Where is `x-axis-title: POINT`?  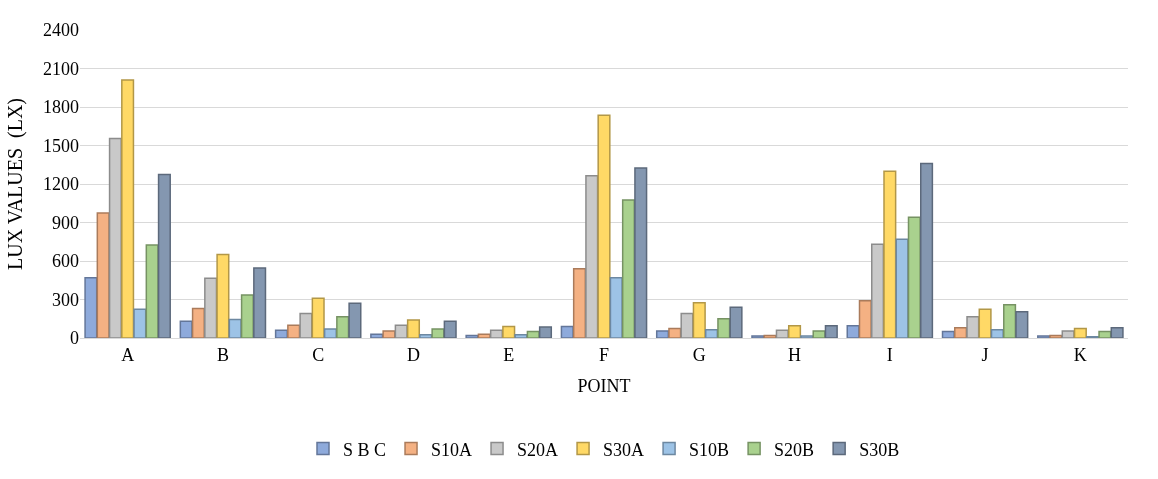
x-axis-title: POINT is located at coordinates (604, 385).